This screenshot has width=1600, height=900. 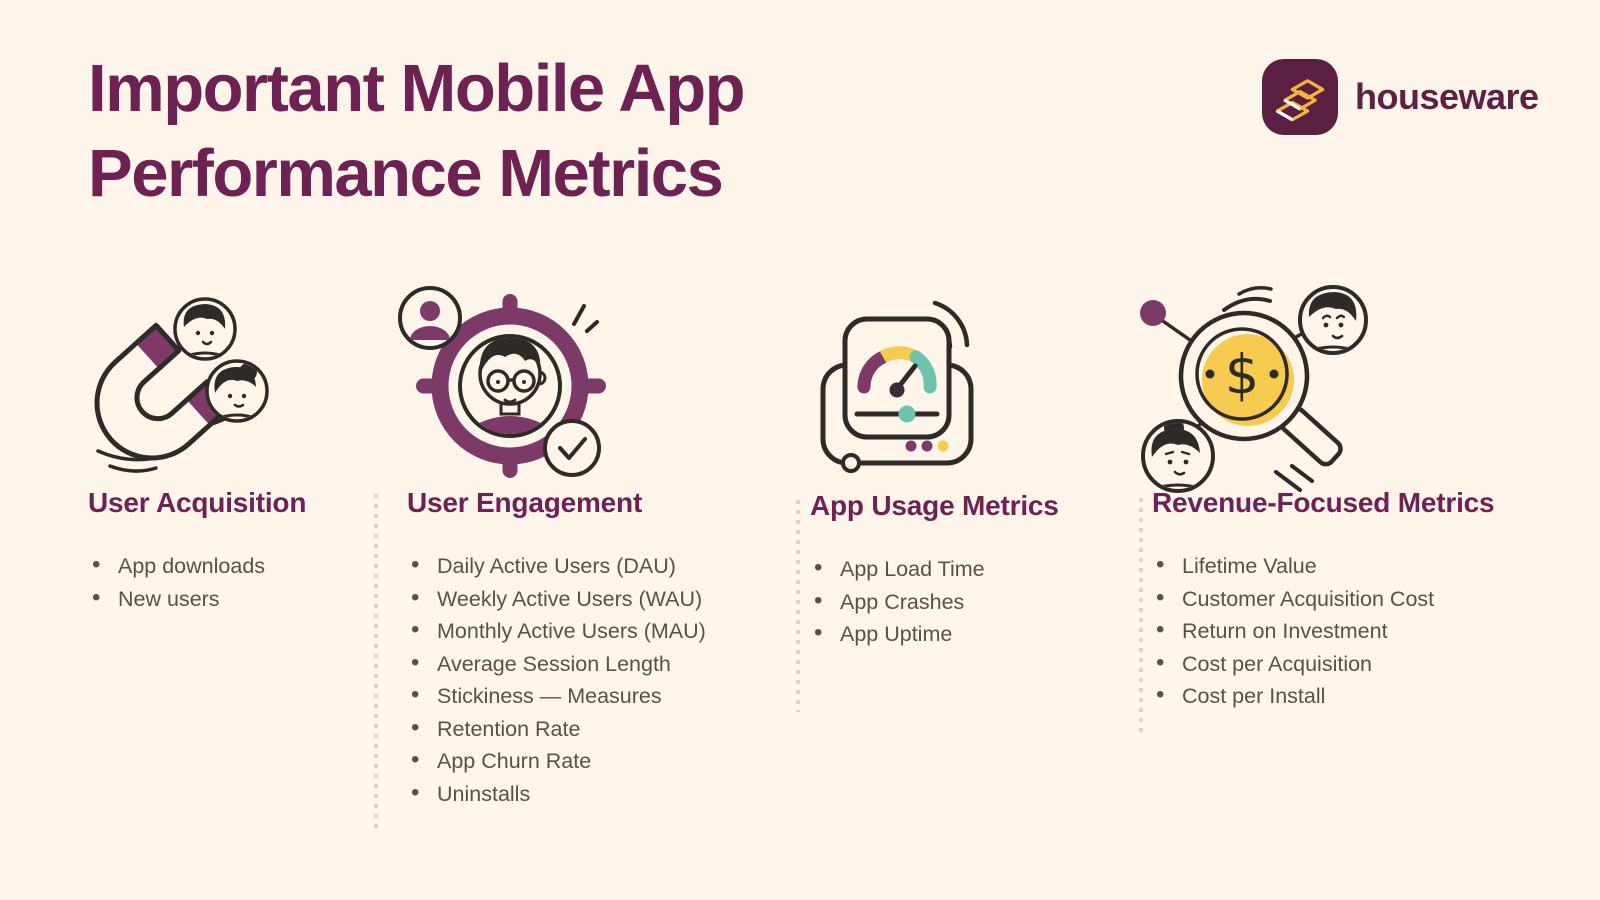 I want to click on user-target-icon, so click(x=502, y=382).